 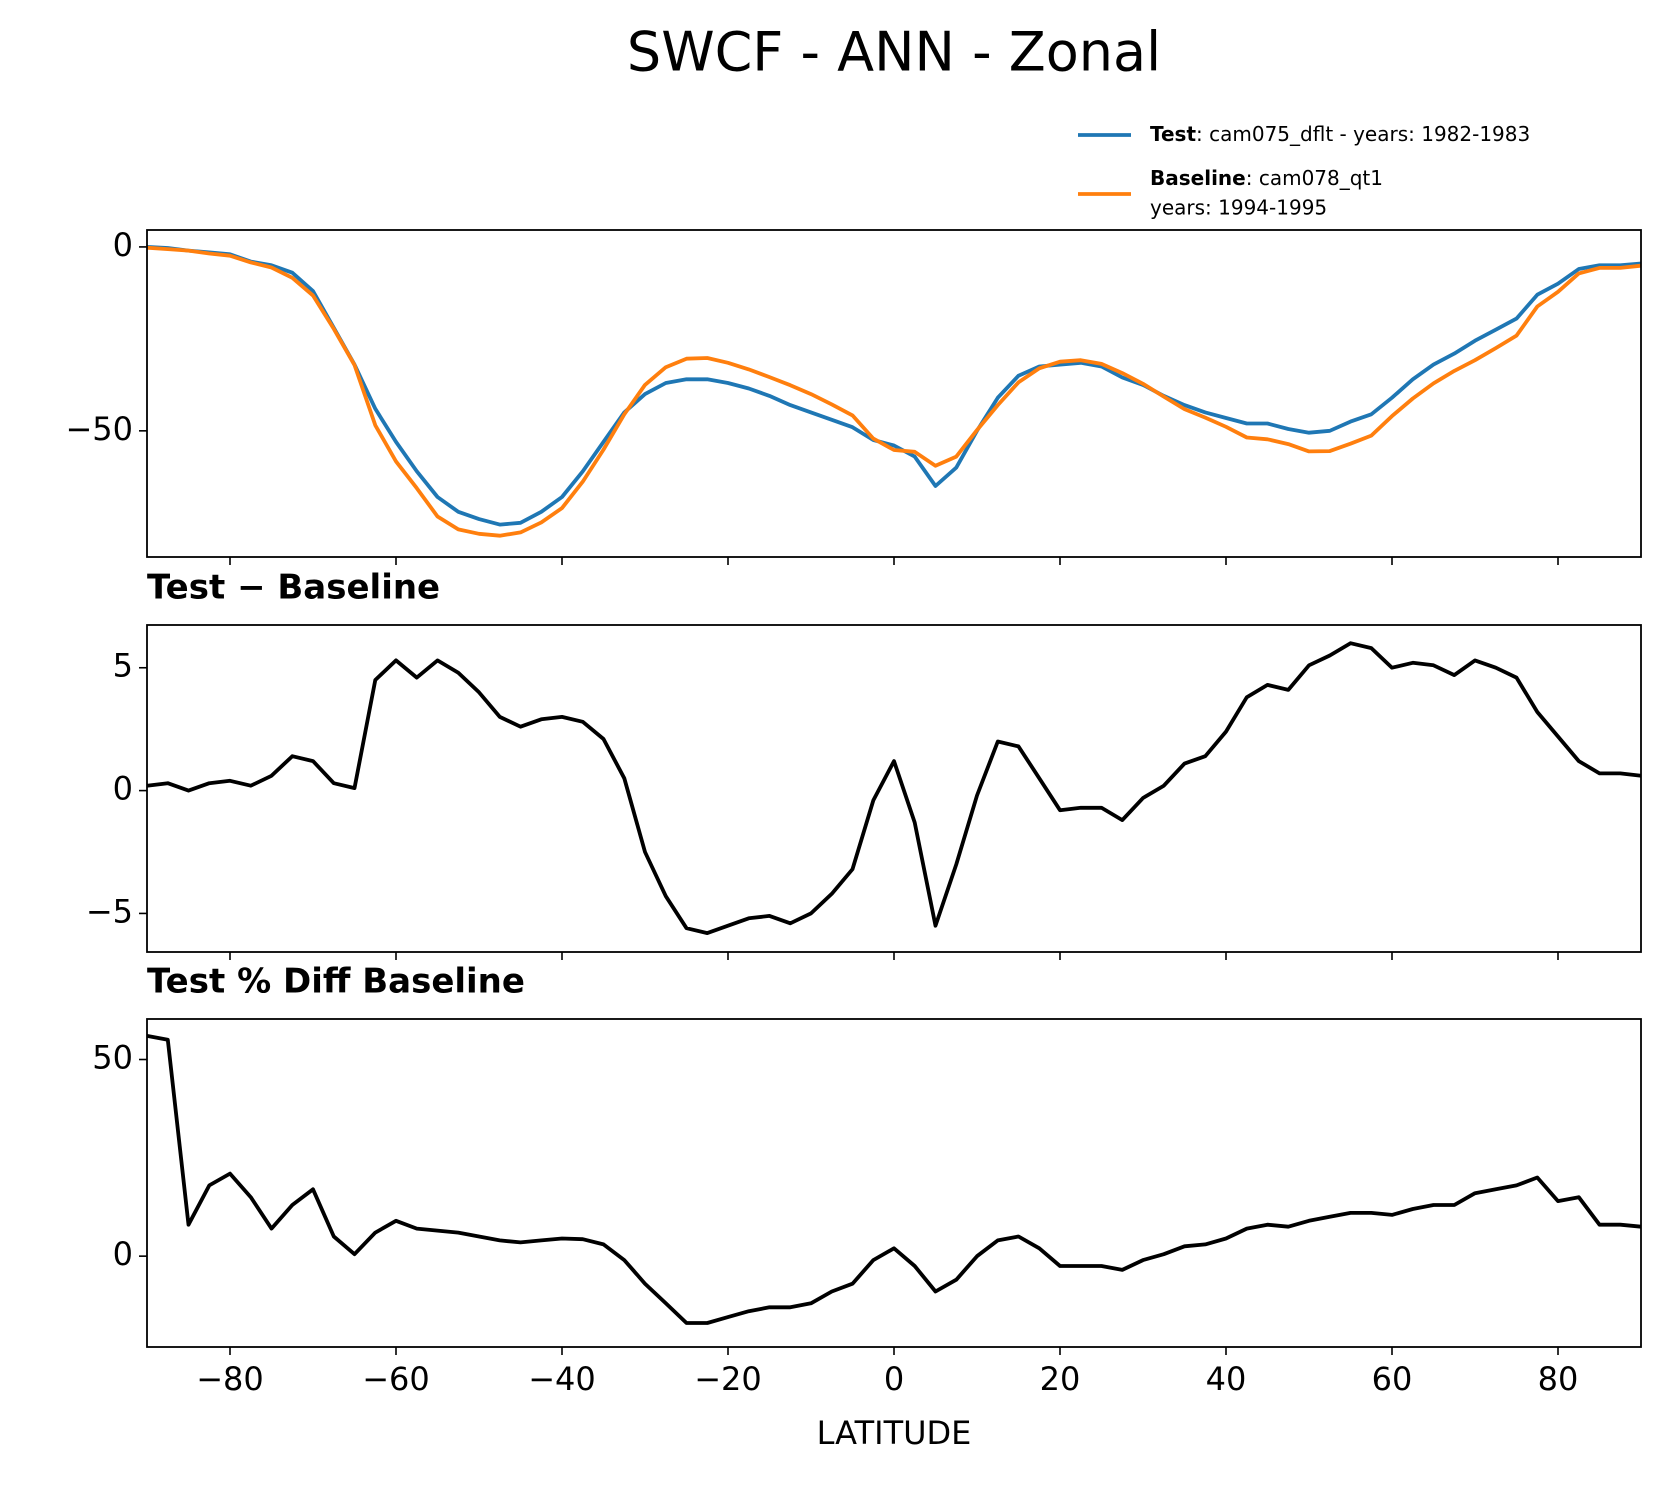 I want to click on legend-name: Baseline, so click(x=1198, y=178).